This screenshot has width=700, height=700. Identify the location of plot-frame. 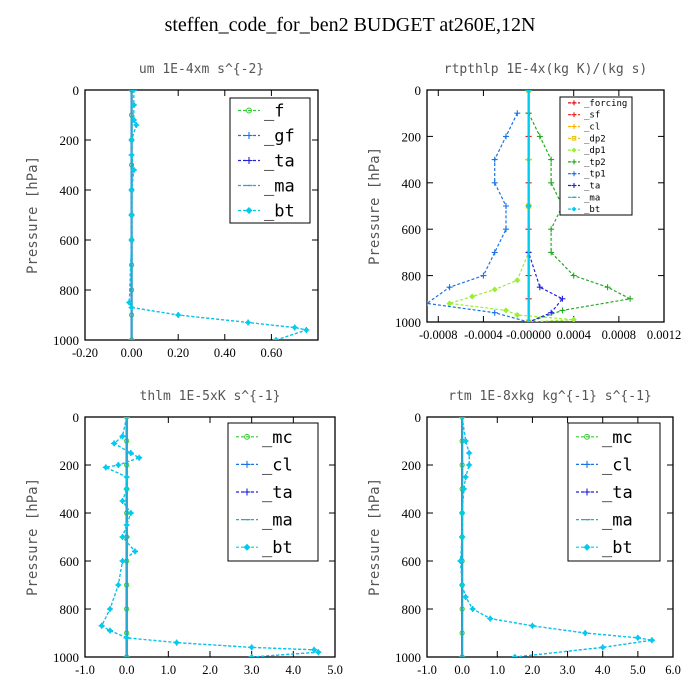
(201, 215).